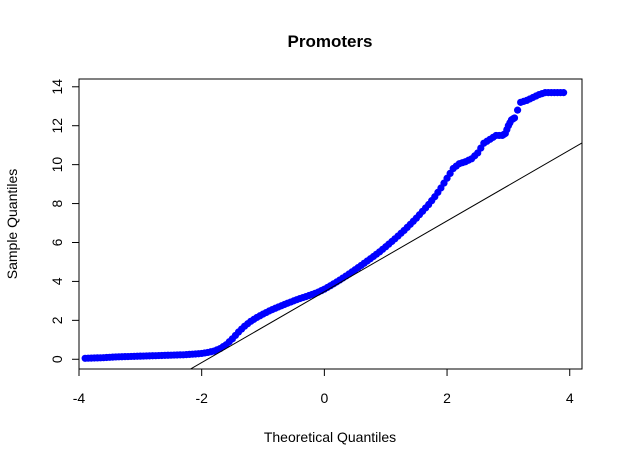  I want to click on x-tick-label: 2, so click(447, 398).